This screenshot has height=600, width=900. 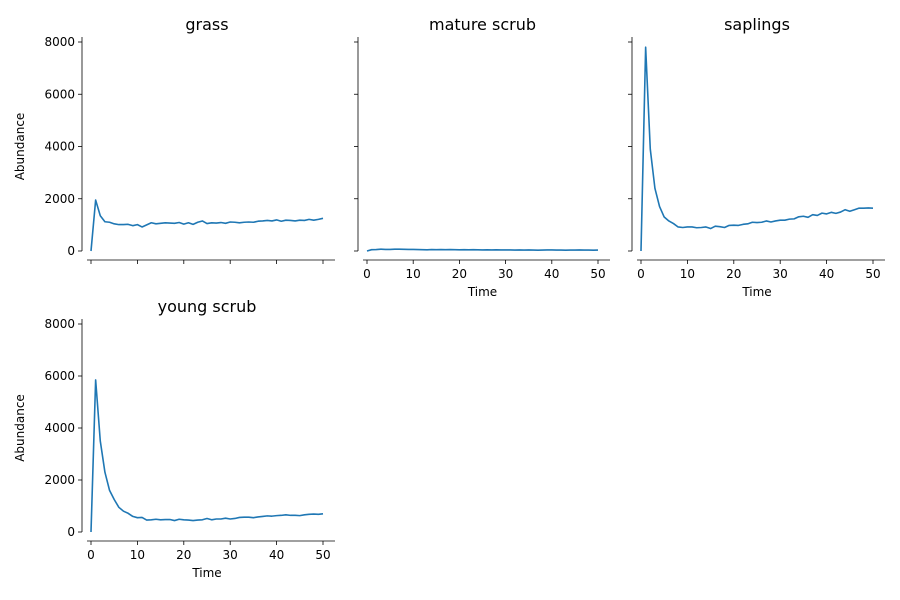 I want to click on subplot-3: saplings 0 10 20 30 40 50 Time, so click(x=756, y=157).